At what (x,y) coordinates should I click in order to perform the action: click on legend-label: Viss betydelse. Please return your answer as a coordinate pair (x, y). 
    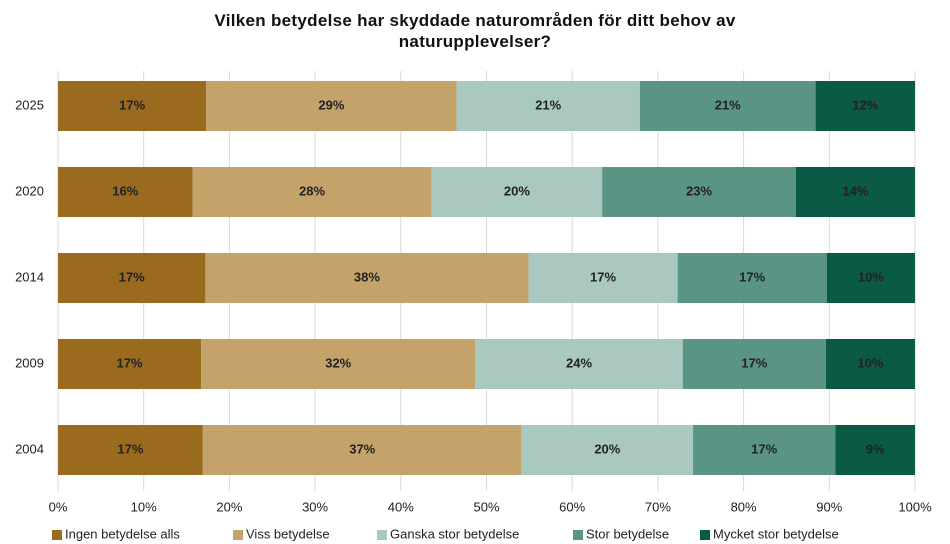
    Looking at the image, I should click on (288, 533).